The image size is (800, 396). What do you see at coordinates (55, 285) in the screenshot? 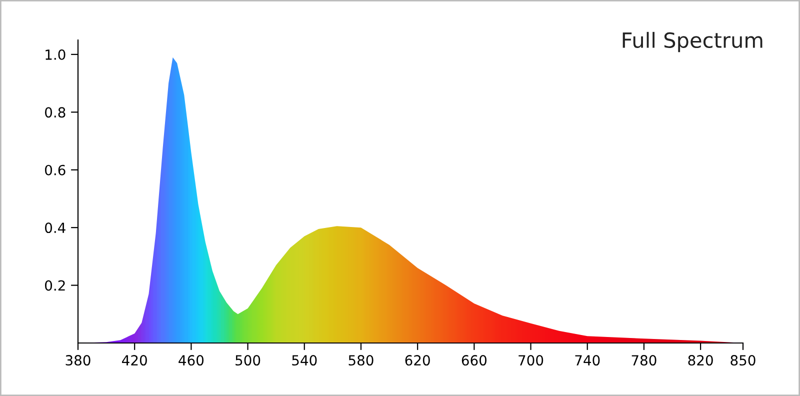
I see `y-tick-label: 0.2` at bounding box center [55, 285].